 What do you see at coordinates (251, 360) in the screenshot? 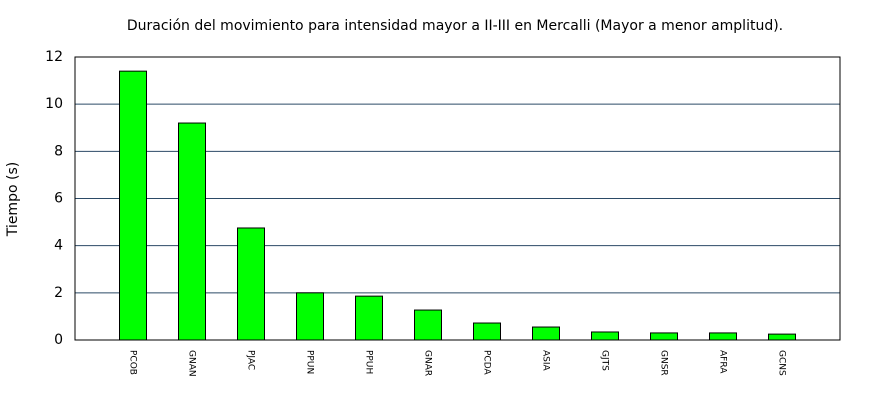
I see `x-tick-label: PJAC` at bounding box center [251, 360].